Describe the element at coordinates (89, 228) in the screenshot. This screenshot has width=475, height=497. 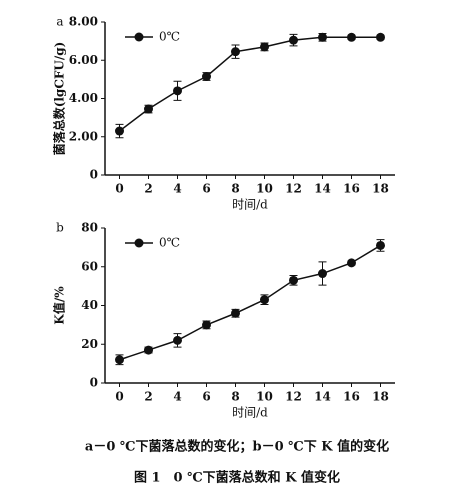
I see `y-tick-label: 80` at that location.